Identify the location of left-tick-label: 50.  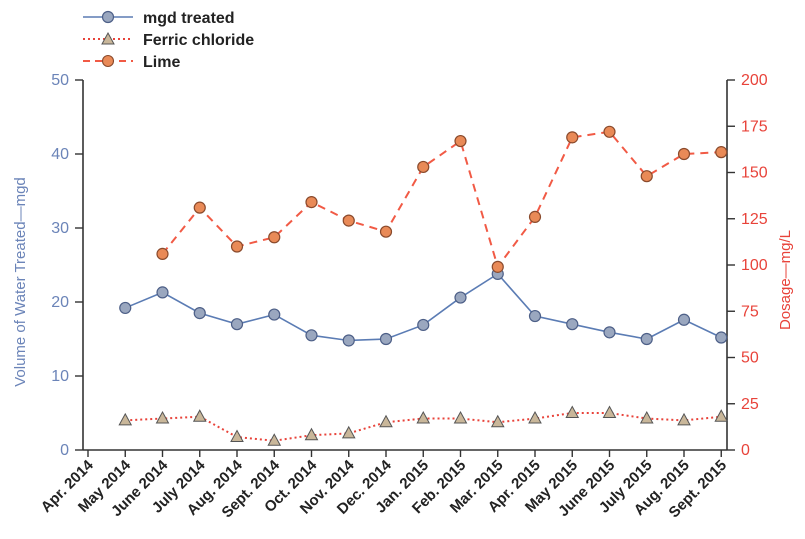
(60, 80).